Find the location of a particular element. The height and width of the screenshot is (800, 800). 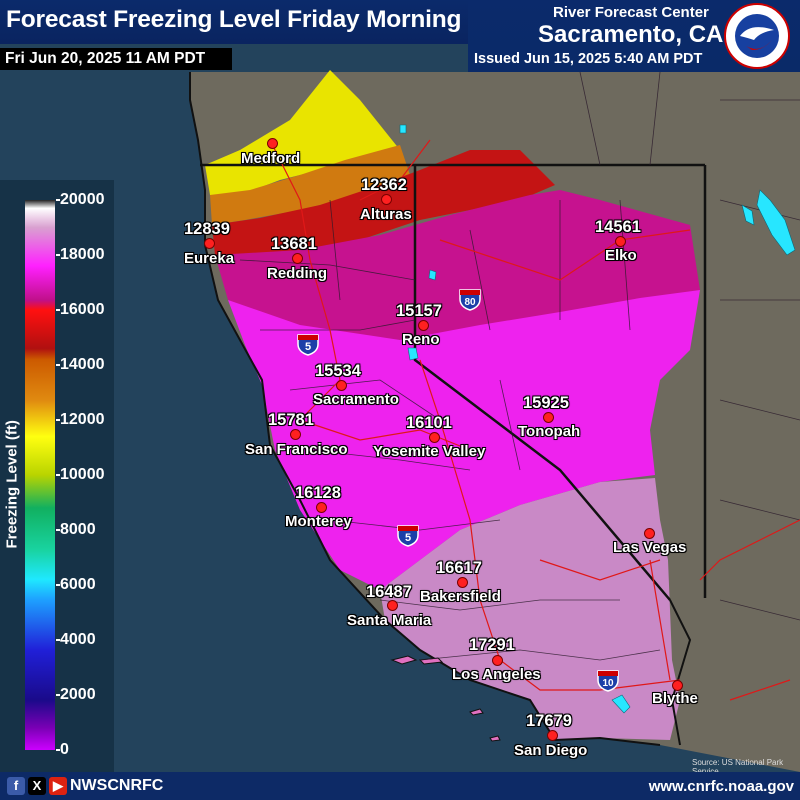

station-name-los-angeles: Los Angeles is located at coordinates (496, 674).